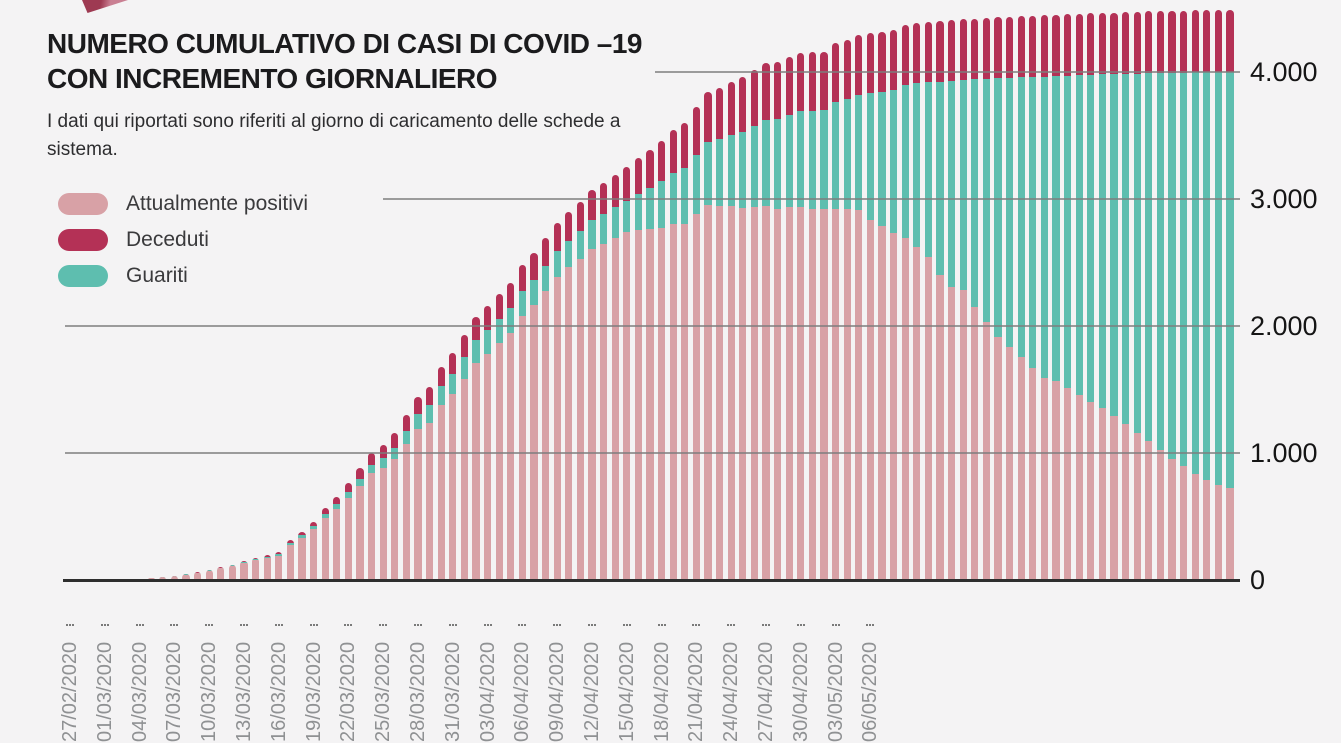 The height and width of the screenshot is (743, 1341). What do you see at coordinates (83, 276) in the screenshot?
I see `legend-swatch-guariti-icon` at bounding box center [83, 276].